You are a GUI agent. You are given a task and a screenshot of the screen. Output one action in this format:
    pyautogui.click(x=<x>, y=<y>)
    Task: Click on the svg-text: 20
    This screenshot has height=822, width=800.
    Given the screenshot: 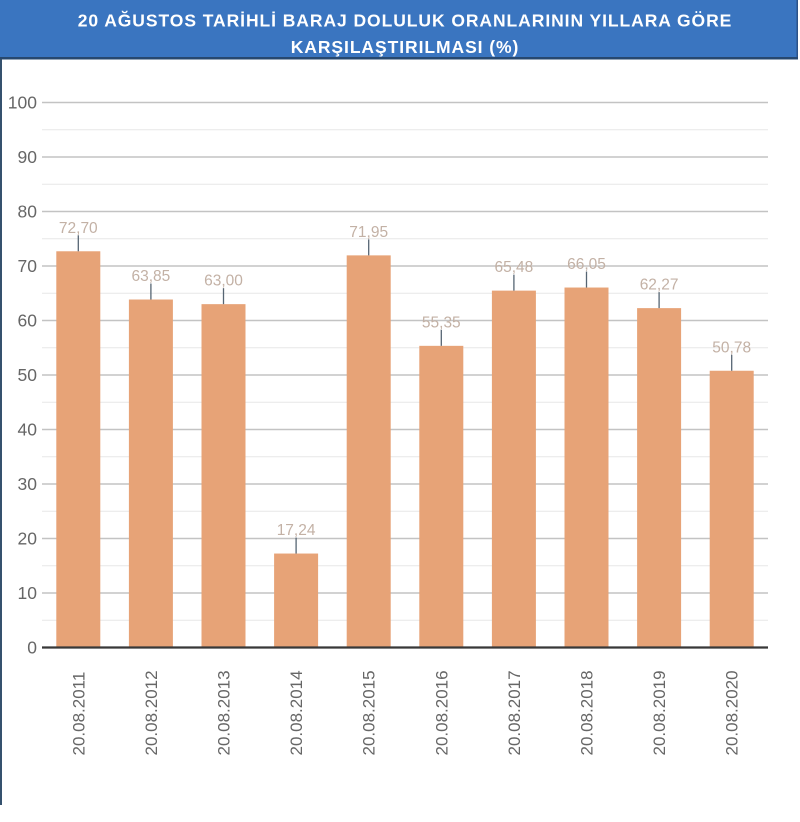 What is the action you would take?
    pyautogui.click(x=28, y=539)
    